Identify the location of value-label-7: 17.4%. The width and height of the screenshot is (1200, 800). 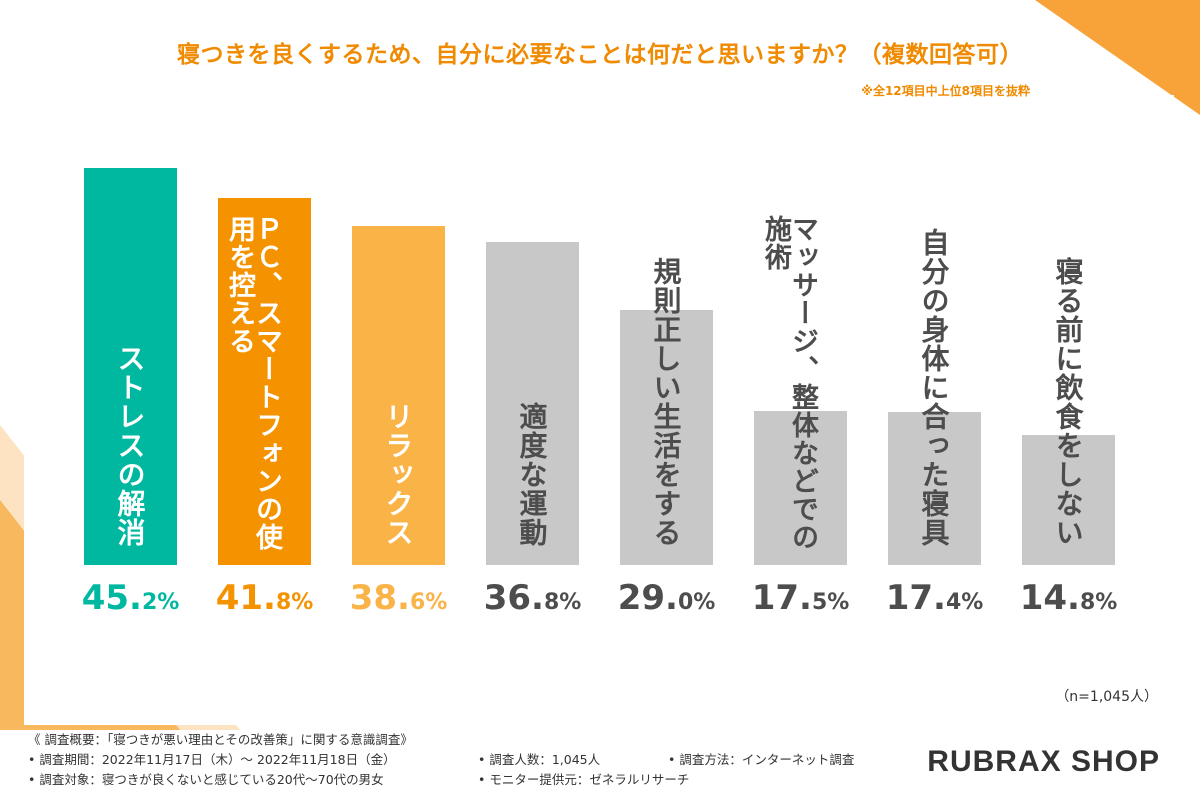
(935, 598).